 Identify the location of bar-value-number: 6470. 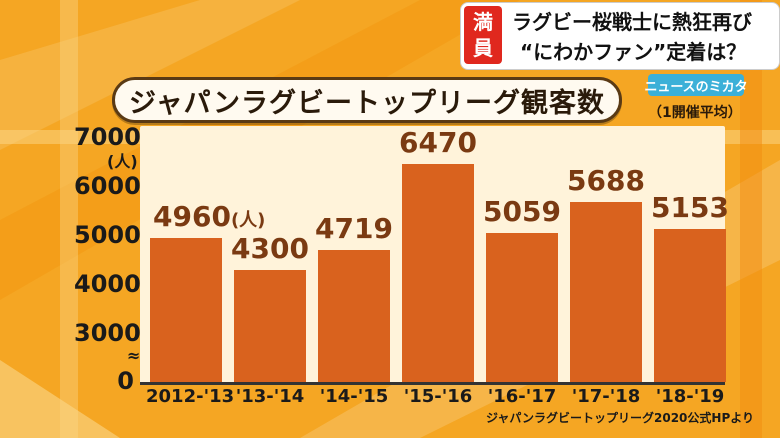
(438, 142).